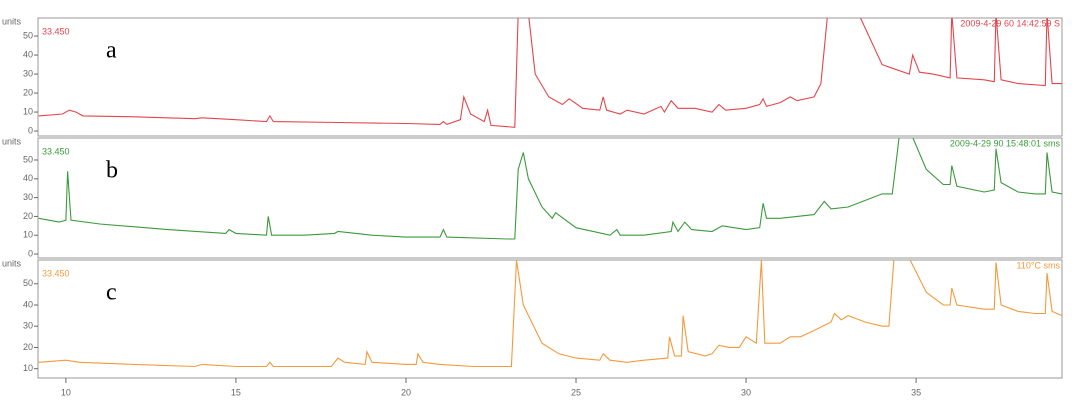  I want to click on x-tick-label: 35, so click(916, 392).